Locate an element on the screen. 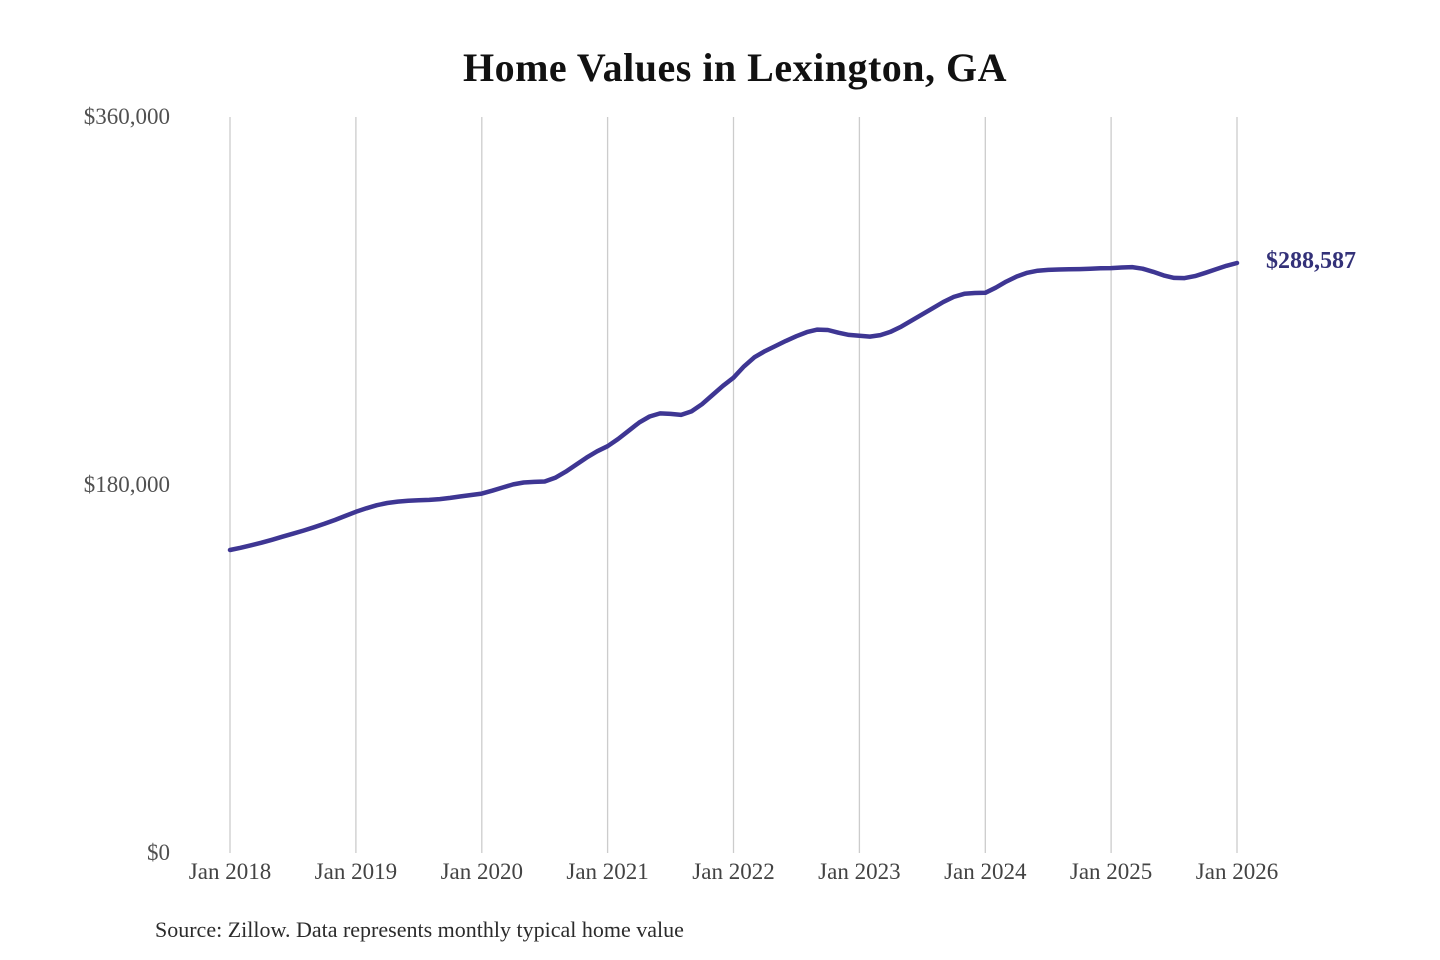 This screenshot has width=1440, height=960. x-tick-label: Jan 2026 is located at coordinates (1237, 871).